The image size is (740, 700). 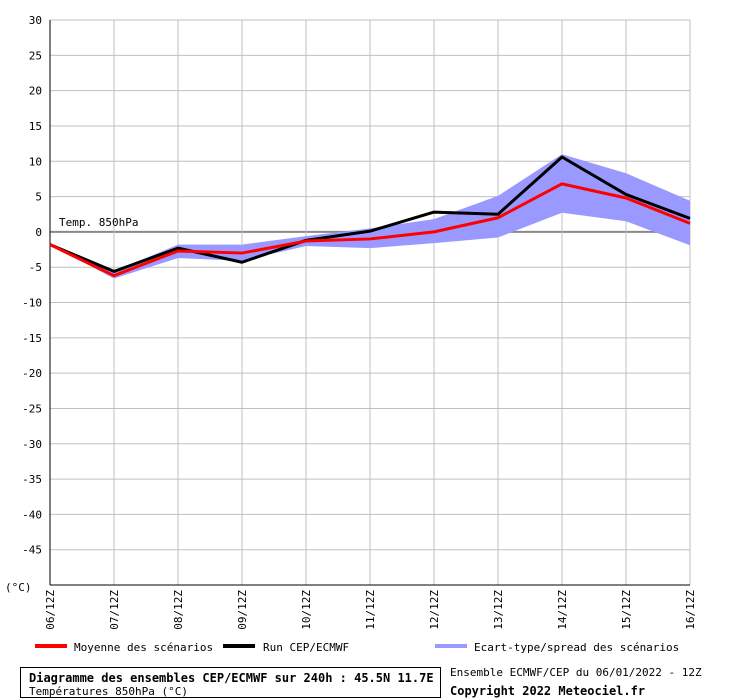 What do you see at coordinates (32, 373) in the screenshot?
I see `y-tick-label: -20` at bounding box center [32, 373].